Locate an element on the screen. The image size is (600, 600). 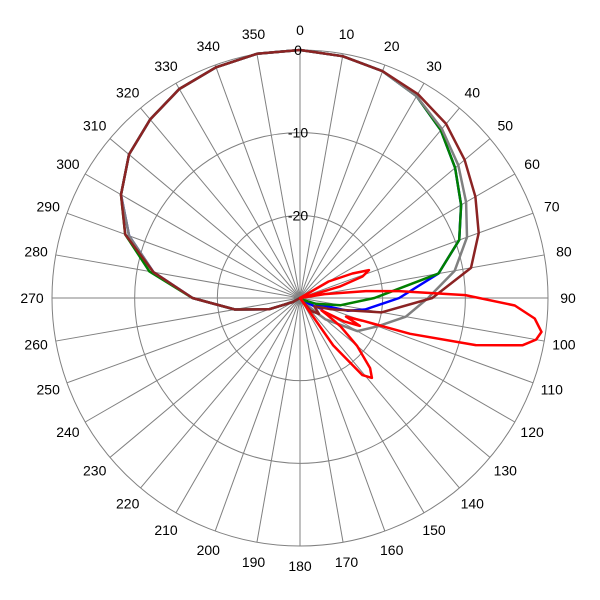
angle-tick-label: 330 is located at coordinates (166, 66).